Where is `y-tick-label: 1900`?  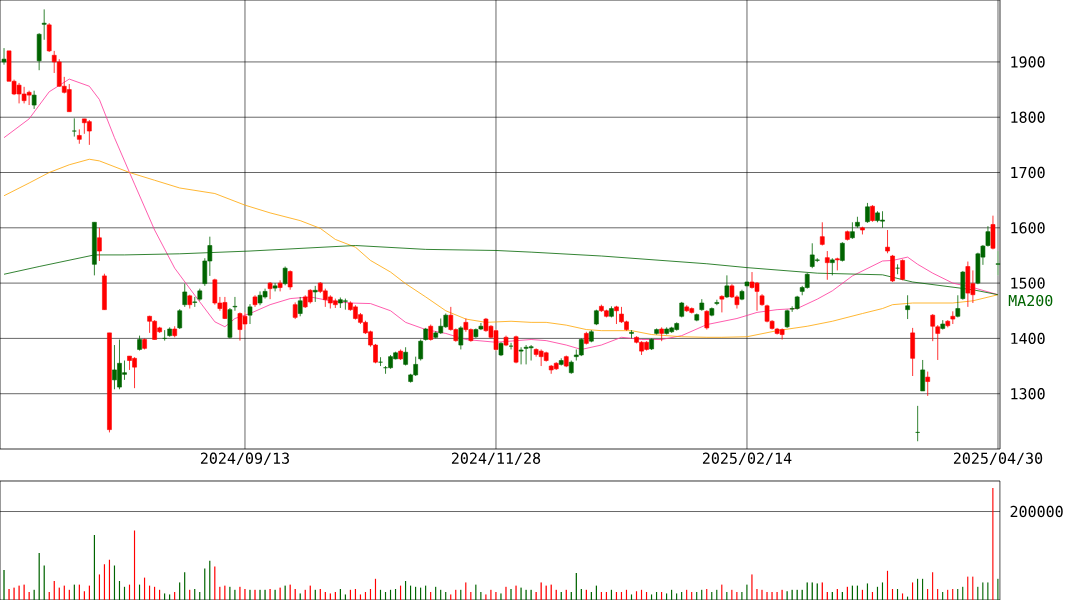 y-tick-label: 1900 is located at coordinates (1028, 62).